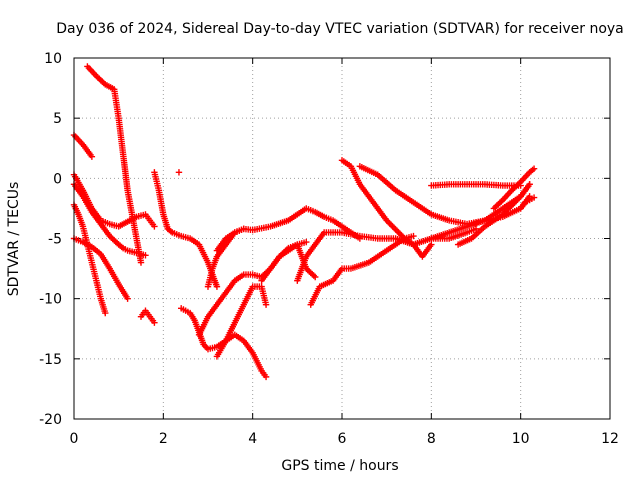  Describe the element at coordinates (50, 360) in the screenshot. I see `y-tick-label: -15` at that location.